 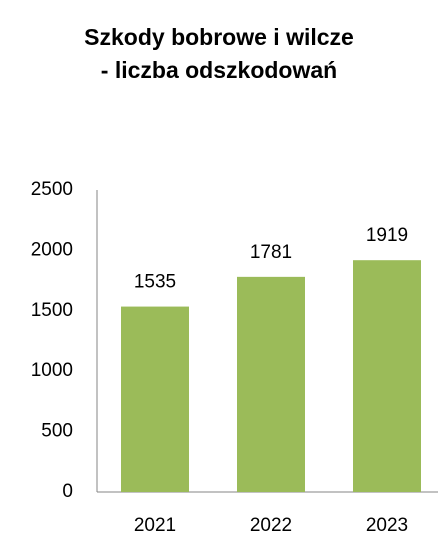 I want to click on y-tick-label: 500, so click(x=57, y=431).